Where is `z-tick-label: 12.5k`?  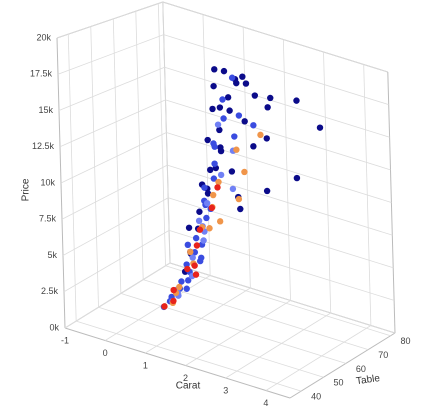
z-tick-label: 12.5k is located at coordinates (43, 146).